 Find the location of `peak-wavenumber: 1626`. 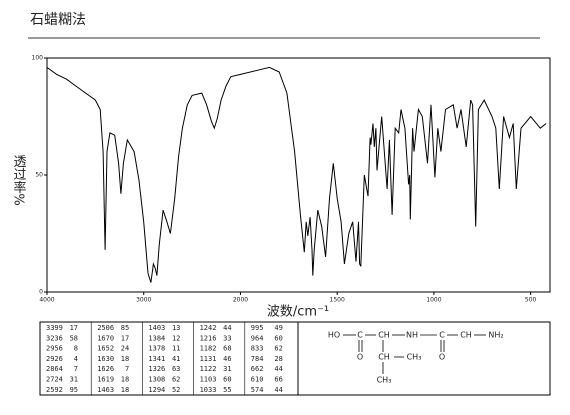

peak-wavenumber: 1626 is located at coordinates (105, 369).